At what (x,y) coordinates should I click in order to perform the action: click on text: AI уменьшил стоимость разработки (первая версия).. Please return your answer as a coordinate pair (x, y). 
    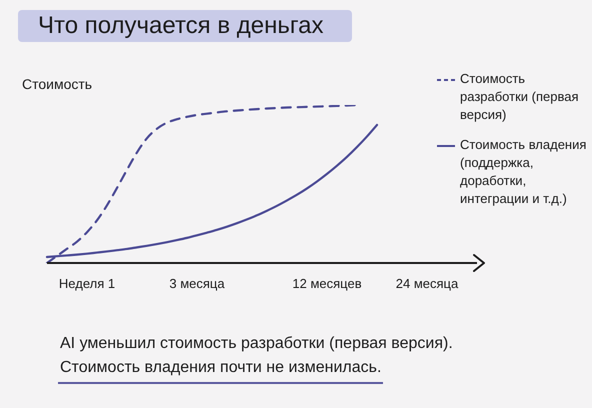
    Looking at the image, I should click on (256, 343).